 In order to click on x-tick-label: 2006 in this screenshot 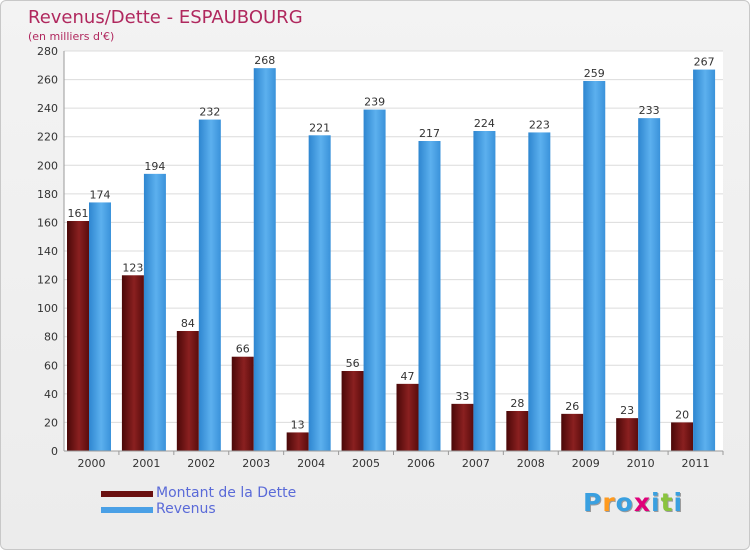, I will do `click(421, 463)`.